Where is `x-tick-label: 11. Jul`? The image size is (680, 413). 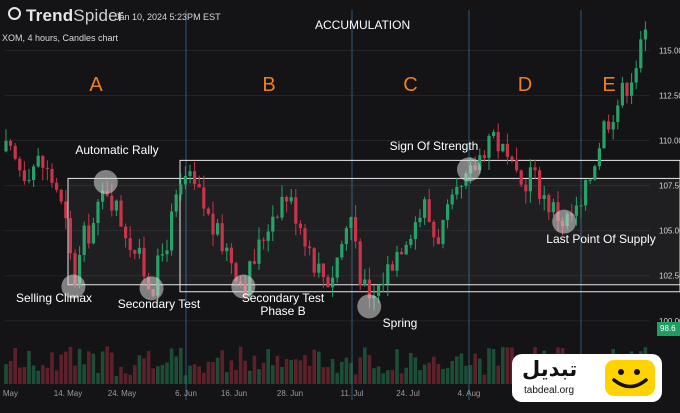
x-tick-label: 11. Jul is located at coordinates (352, 393).